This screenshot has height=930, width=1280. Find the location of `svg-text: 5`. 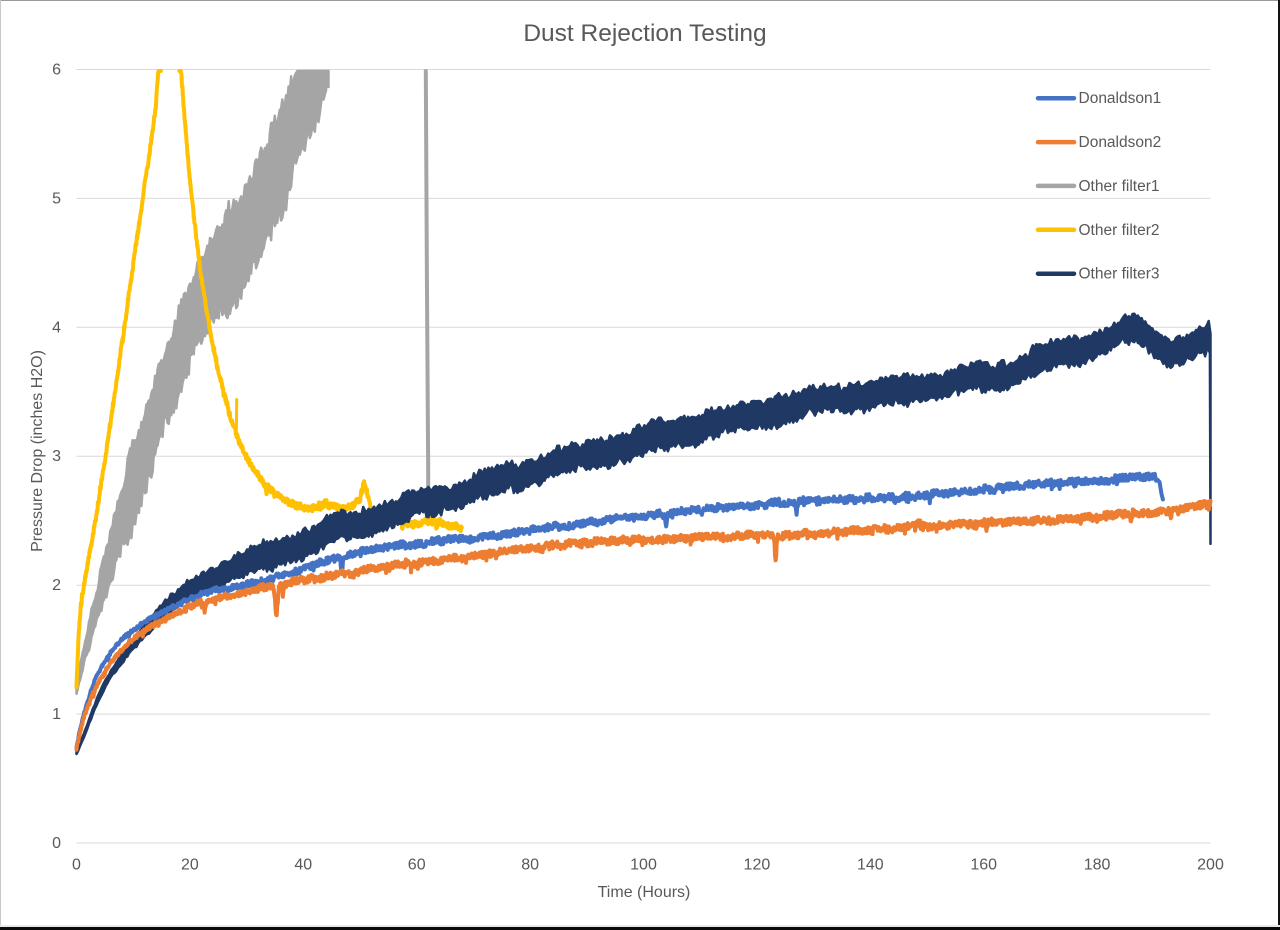

svg-text: 5 is located at coordinates (56, 198).